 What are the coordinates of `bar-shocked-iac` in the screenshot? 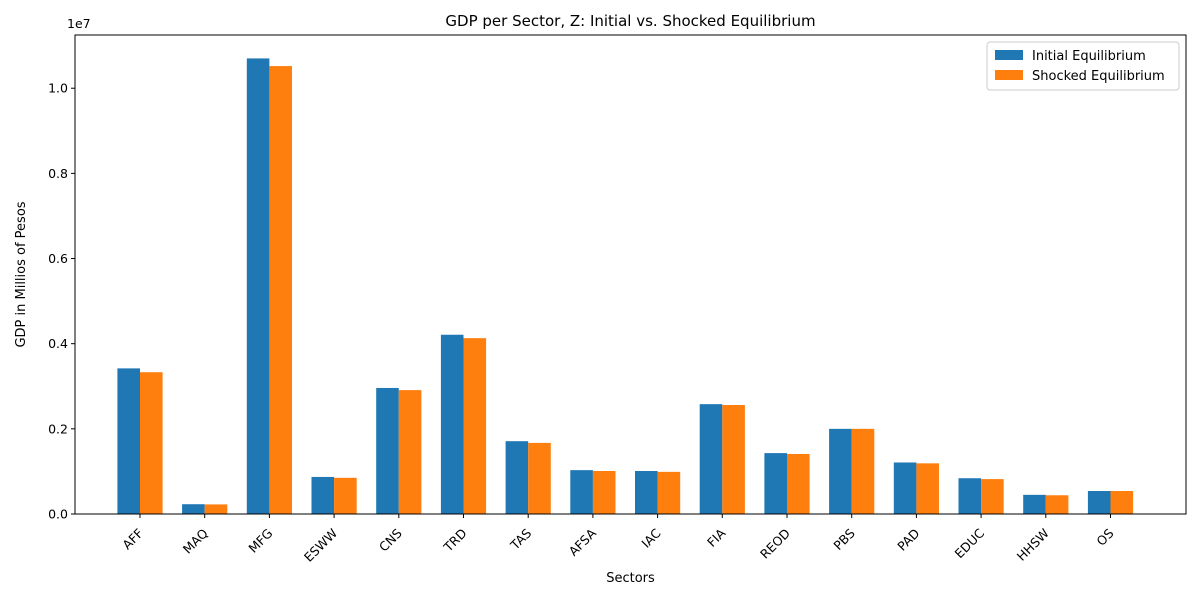 It's located at (669, 492).